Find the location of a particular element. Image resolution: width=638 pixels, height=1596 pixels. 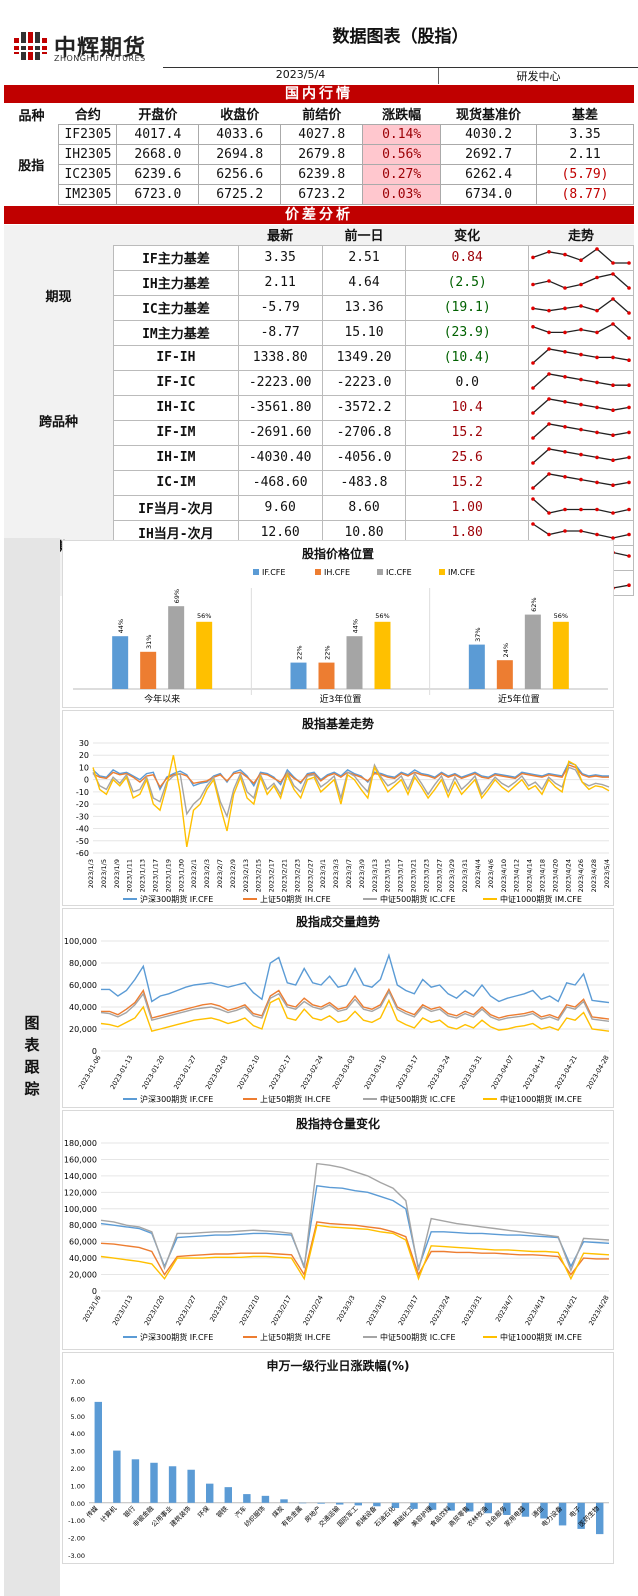

change-value: 0.84 is located at coordinates (467, 257).